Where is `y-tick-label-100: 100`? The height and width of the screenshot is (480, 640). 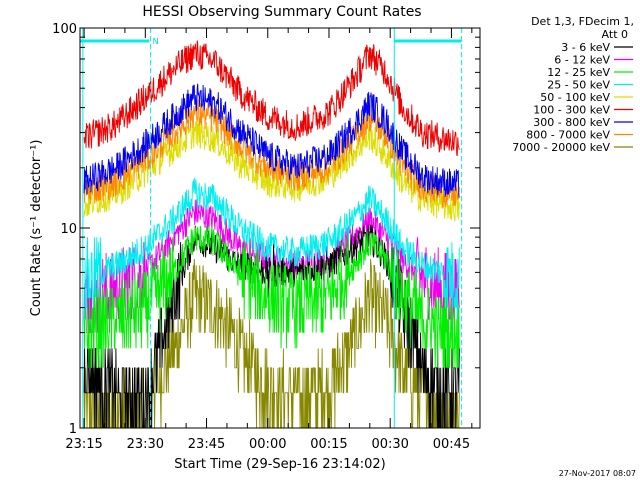 y-tick-label-100: 100 is located at coordinates (64, 29).